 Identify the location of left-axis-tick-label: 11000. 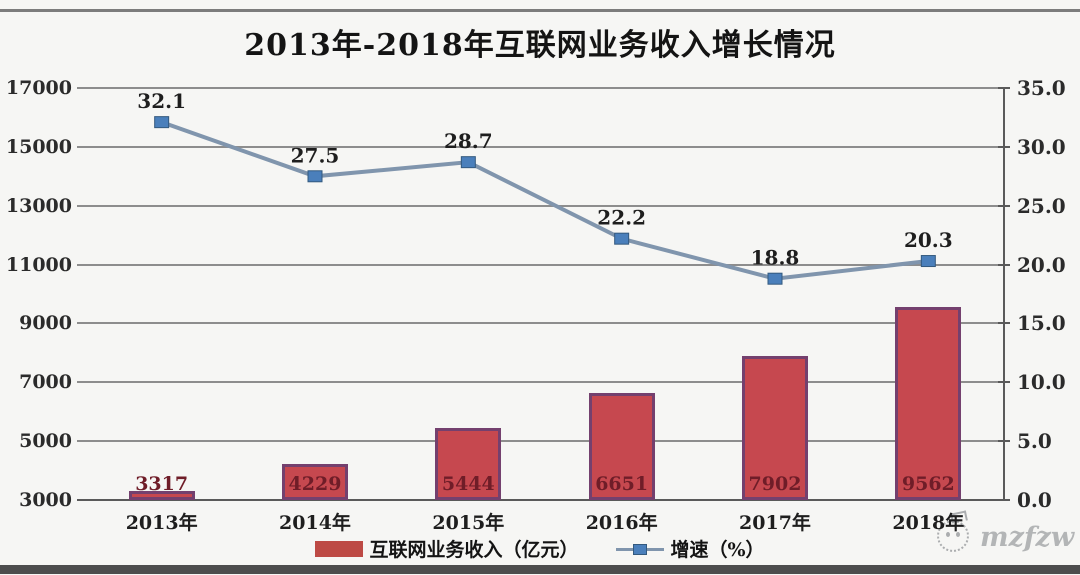
(38, 264).